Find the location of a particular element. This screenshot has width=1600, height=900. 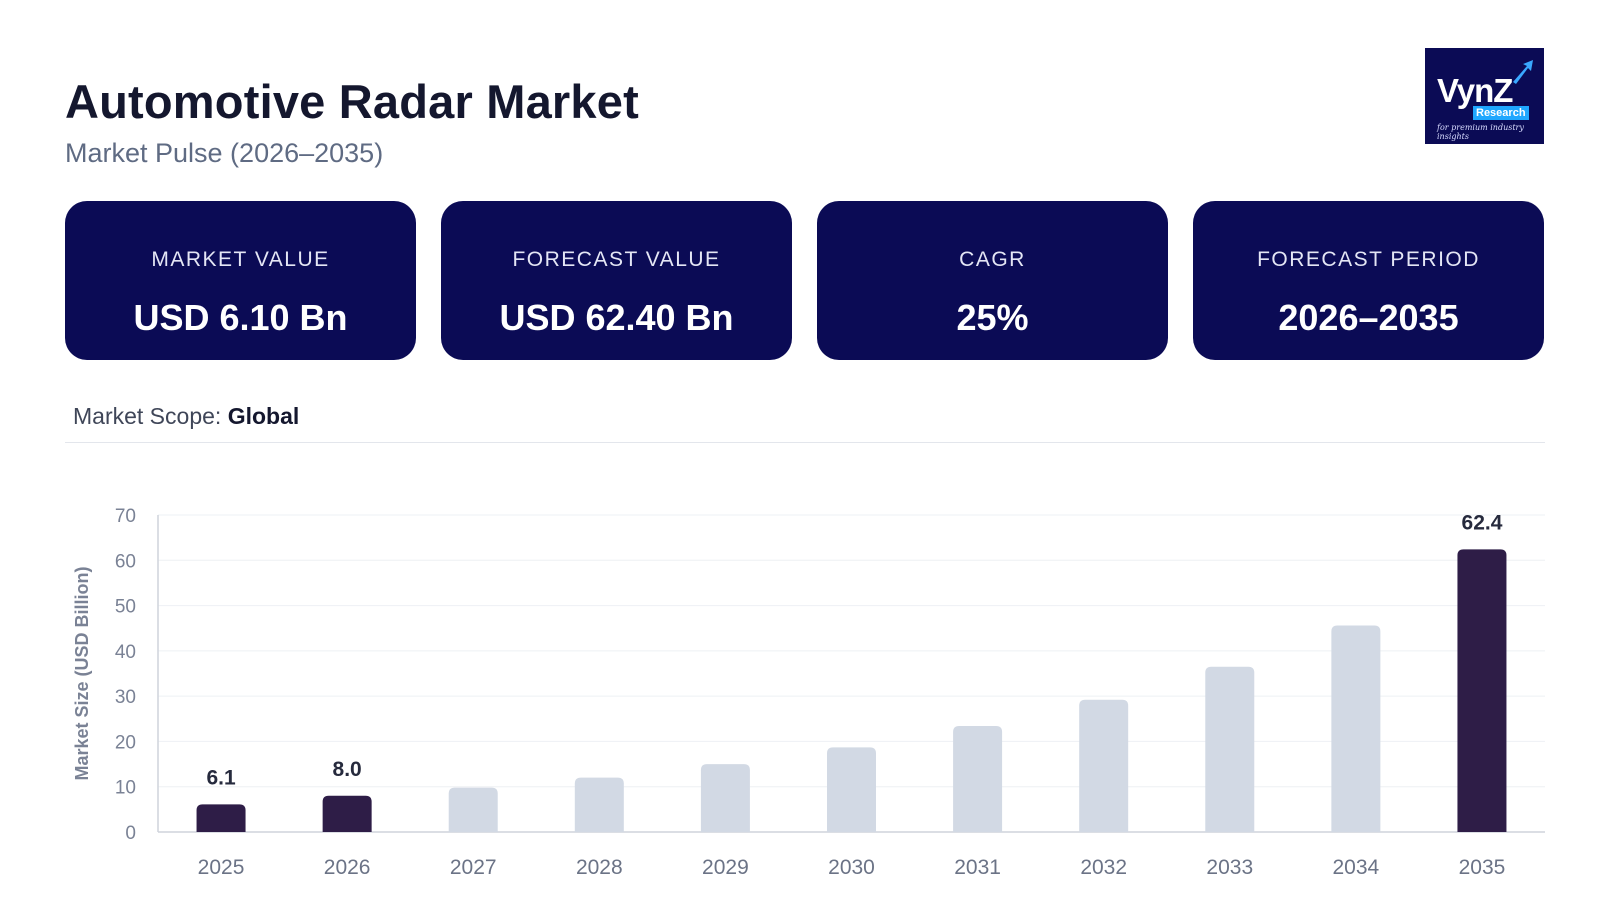

x-tick-label: 2030 is located at coordinates (851, 867).